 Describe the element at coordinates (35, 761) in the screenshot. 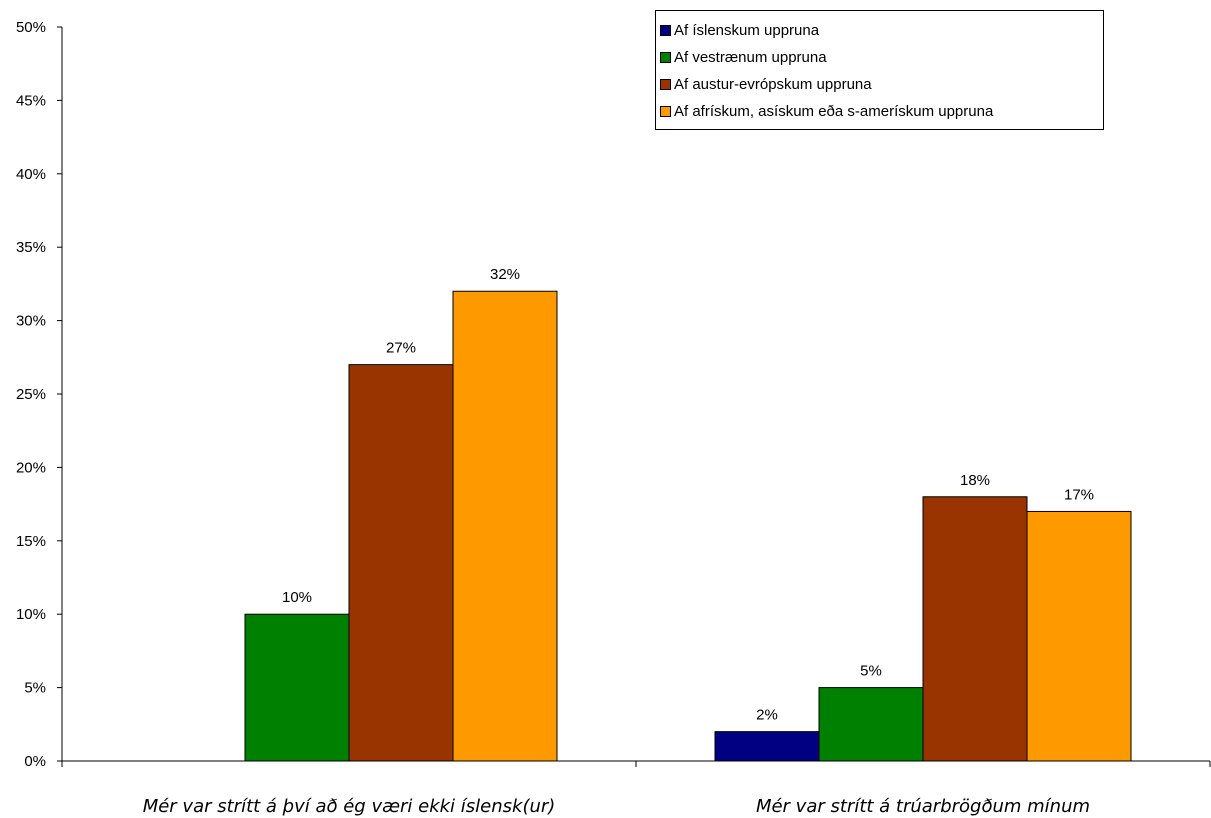

I see `y-tick-label-0: 0%` at that location.